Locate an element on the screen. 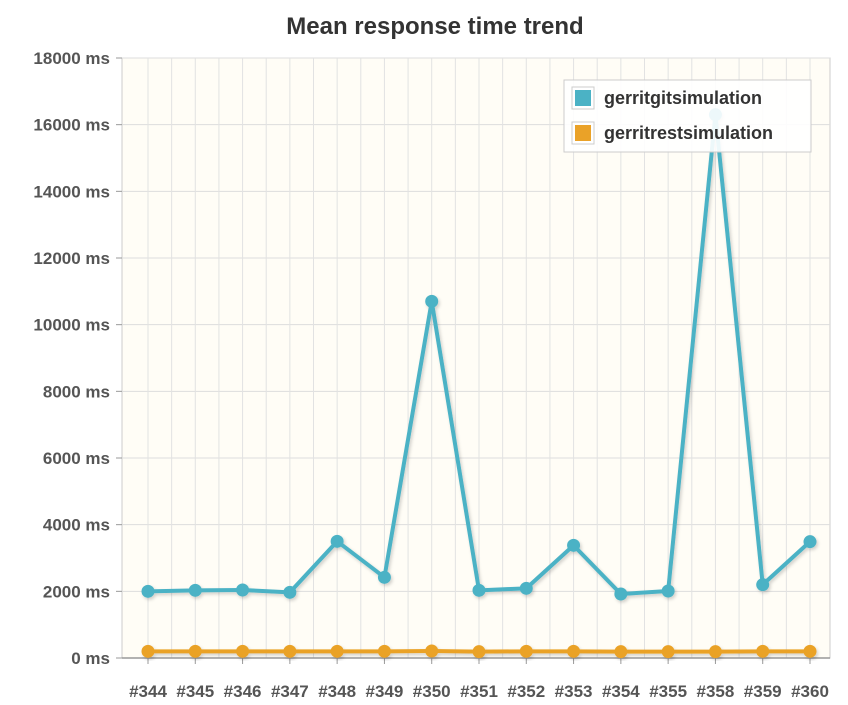 Image resolution: width=848 pixels, height=705 pixels. x-tick-label: #354 is located at coordinates (621, 691).